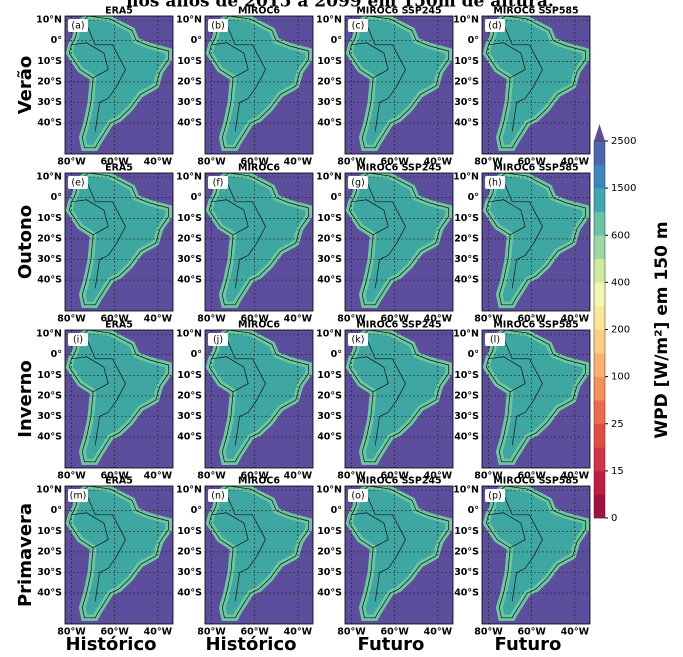 Image resolution: width=683 pixels, height=657 pixels. What do you see at coordinates (620, 282) in the screenshot?
I see `colorbar-tick-label: 400` at bounding box center [620, 282].